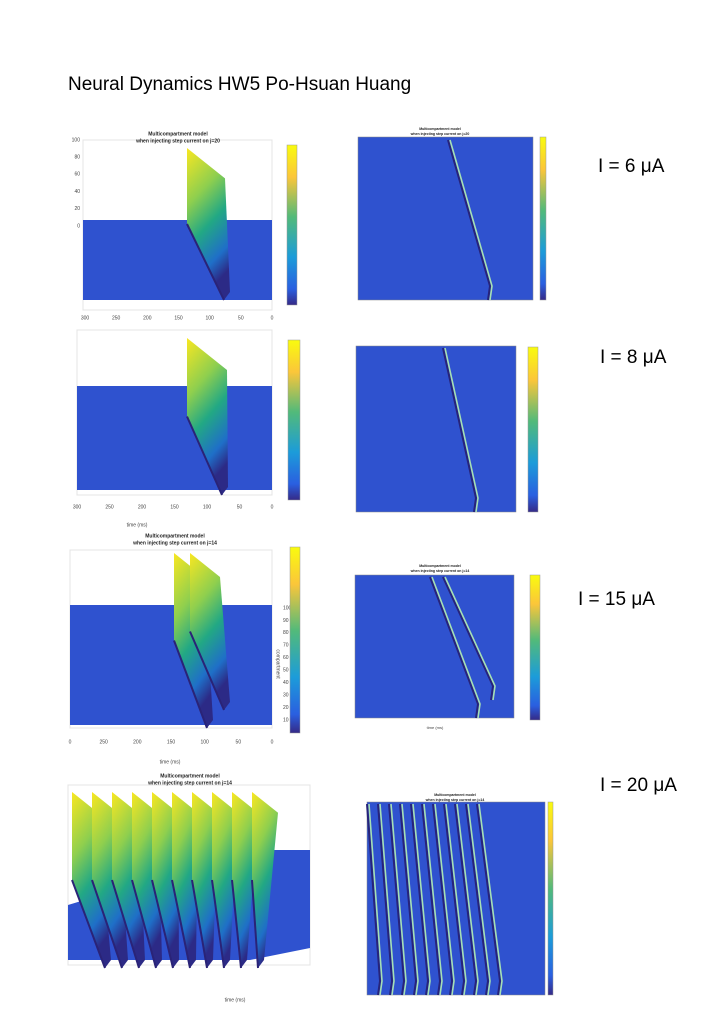  Describe the element at coordinates (78, 226) in the screenshot. I see `y-tick-label: 0` at that location.